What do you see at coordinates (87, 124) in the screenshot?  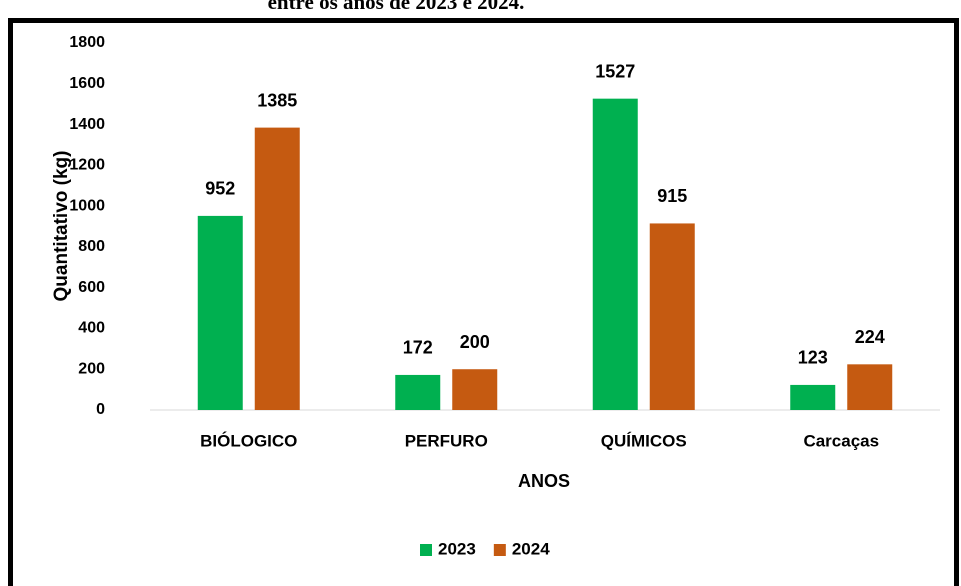 I see `y-tick-label: 1400` at bounding box center [87, 124].